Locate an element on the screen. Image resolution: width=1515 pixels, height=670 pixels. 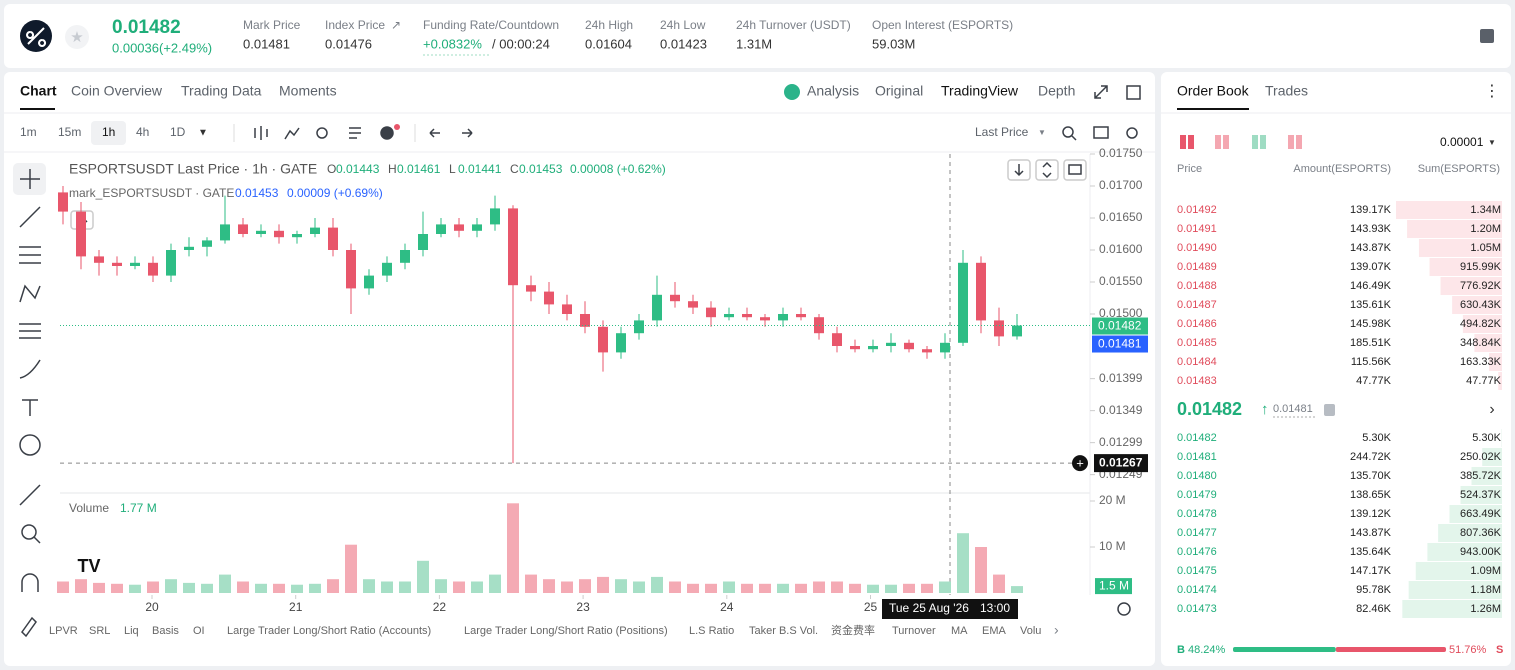
view-tab: Depth is located at coordinates (1056, 91).